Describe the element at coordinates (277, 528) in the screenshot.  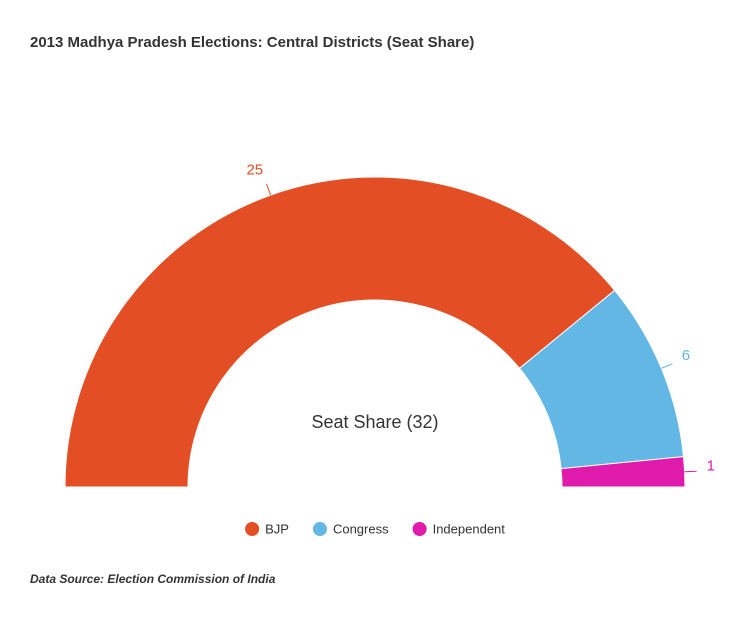
I see `legend-label: BJP` at that location.